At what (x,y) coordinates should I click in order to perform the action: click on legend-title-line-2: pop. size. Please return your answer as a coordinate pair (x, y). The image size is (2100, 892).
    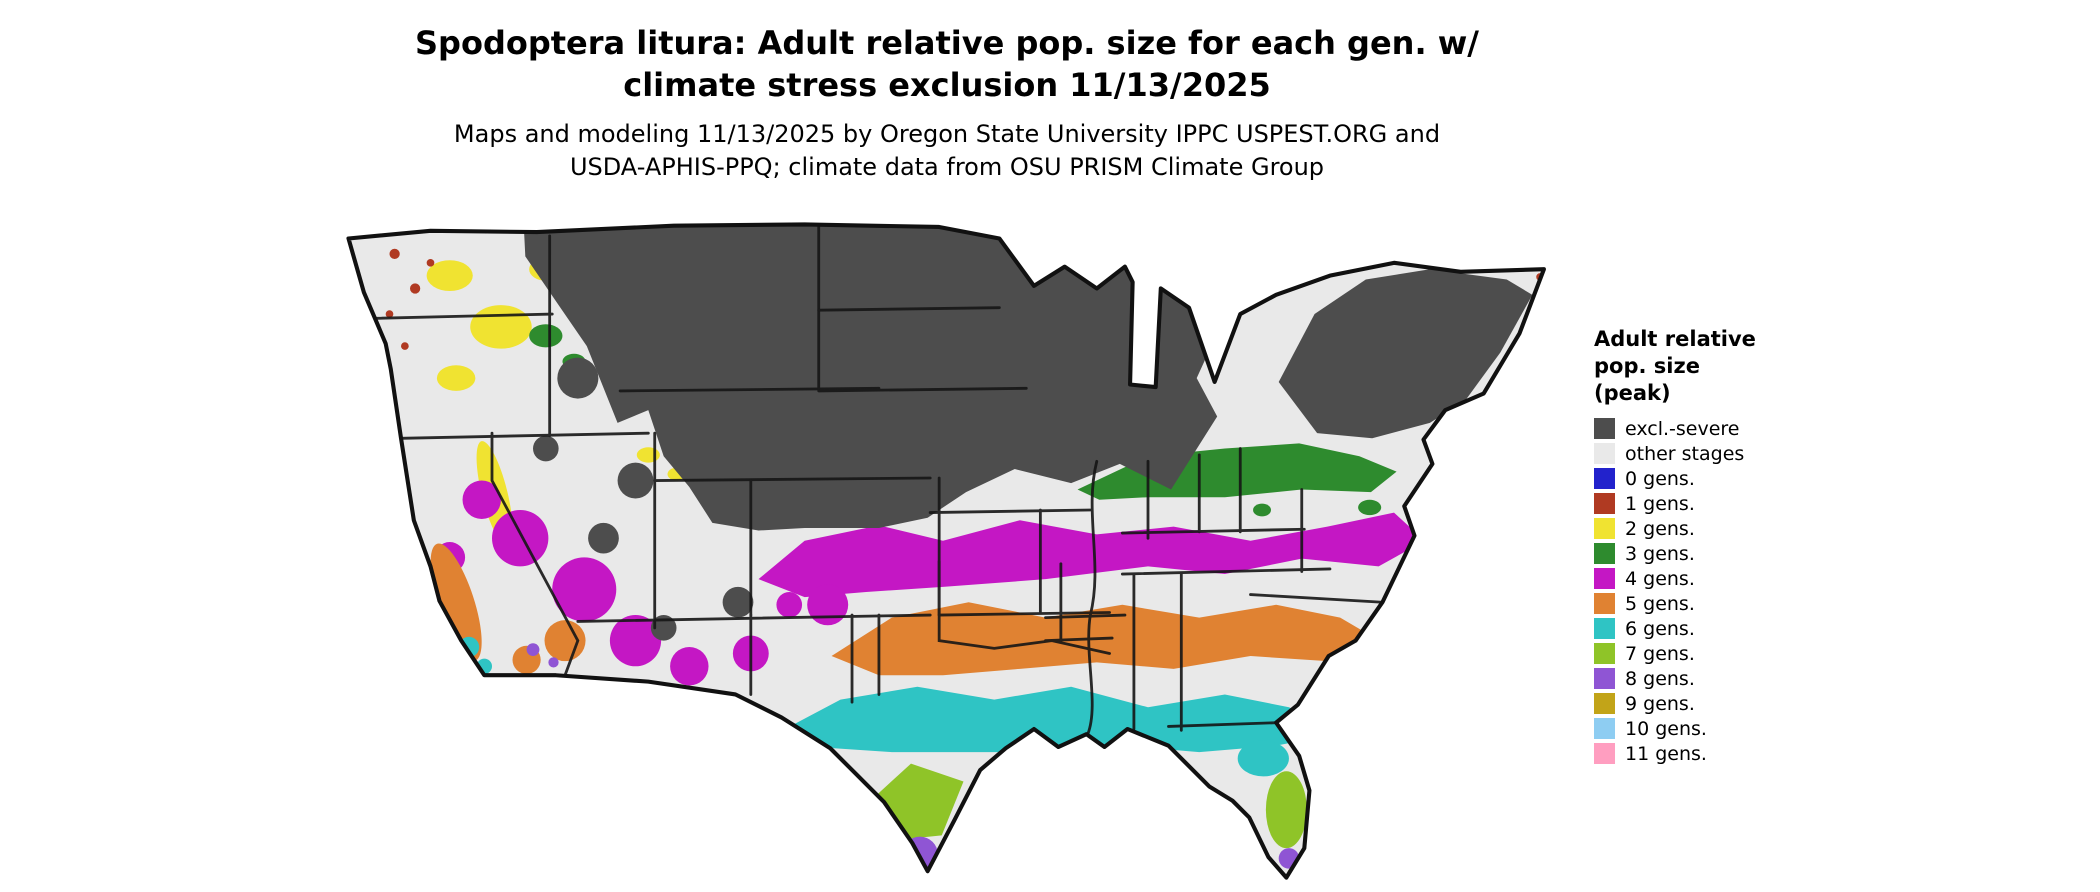
    Looking at the image, I should click on (1647, 366).